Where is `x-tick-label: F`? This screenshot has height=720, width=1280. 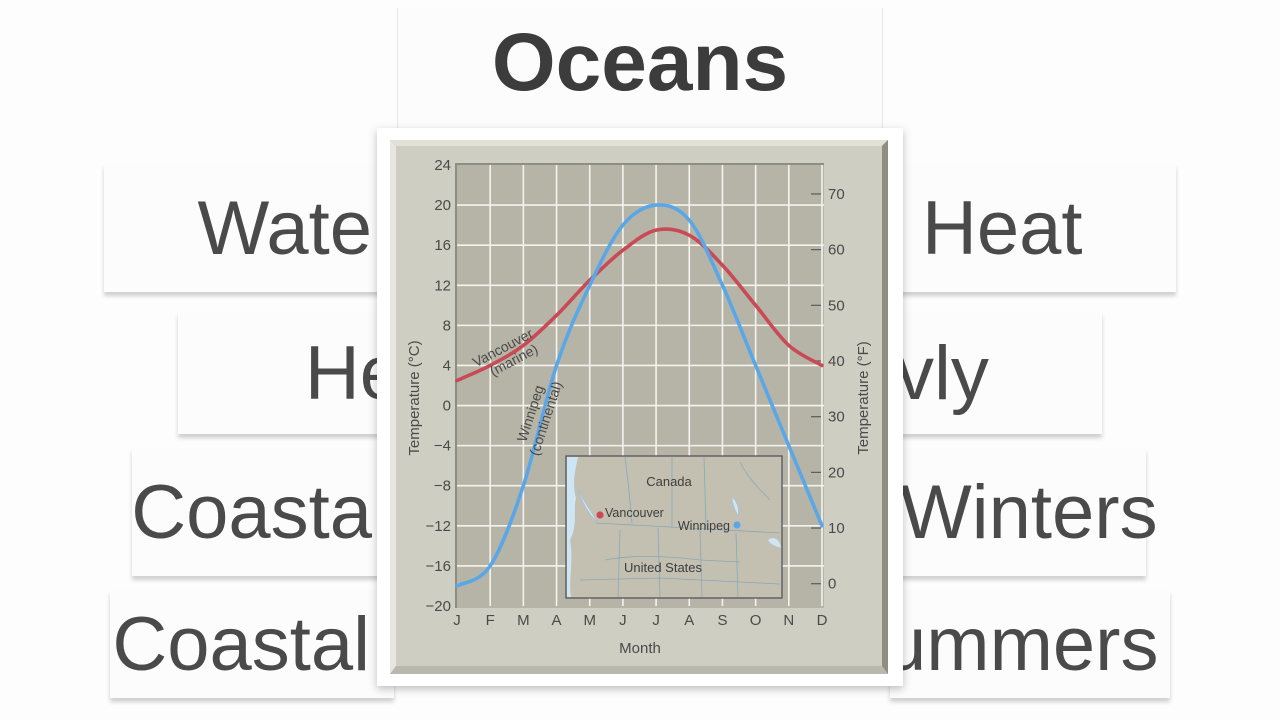
x-tick-label: F is located at coordinates (490, 620).